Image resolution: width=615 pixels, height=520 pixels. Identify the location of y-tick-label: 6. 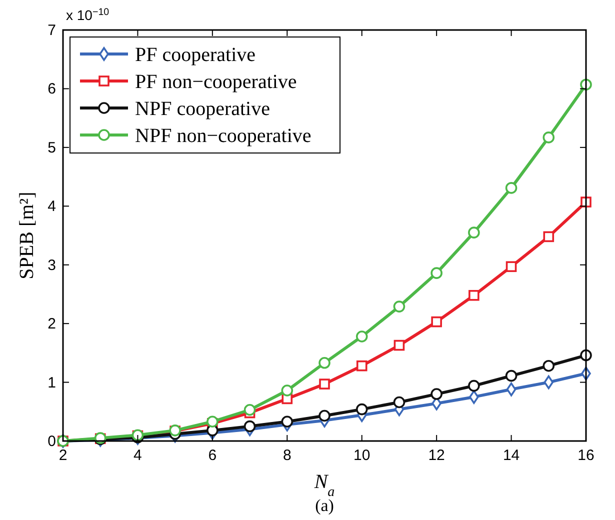
(52, 89).